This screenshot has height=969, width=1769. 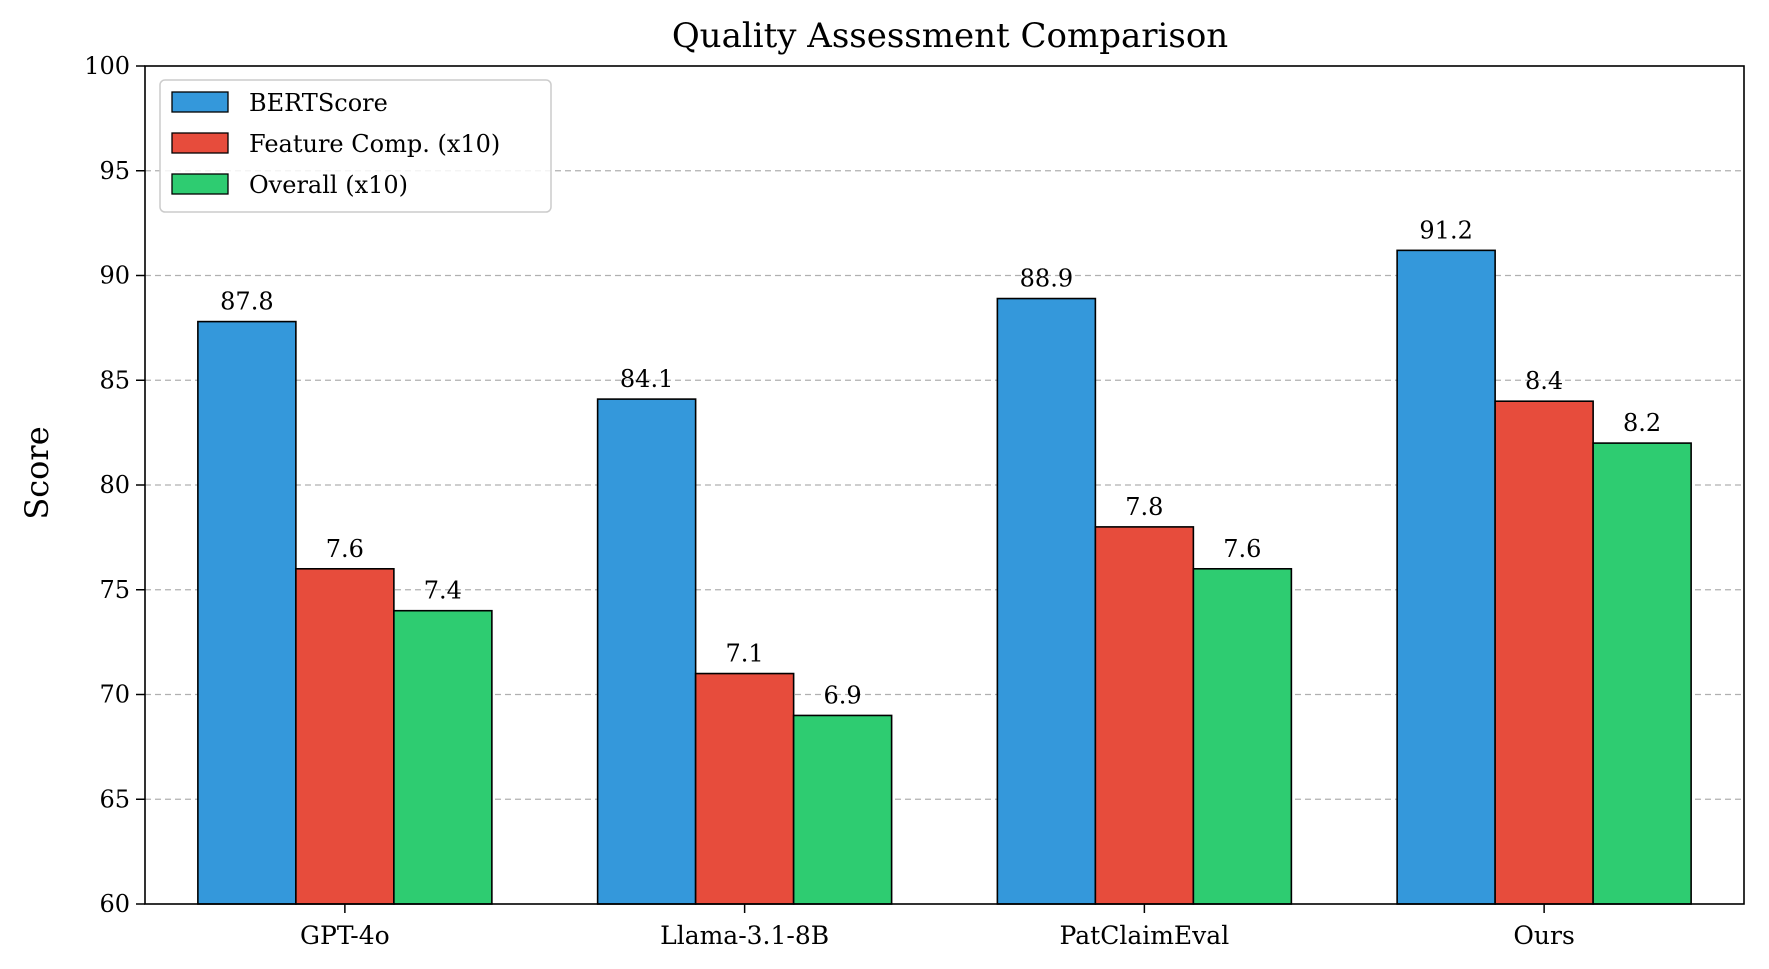 I want to click on bar-patclaimeval-feature-comp-x10, so click(x=1144, y=715).